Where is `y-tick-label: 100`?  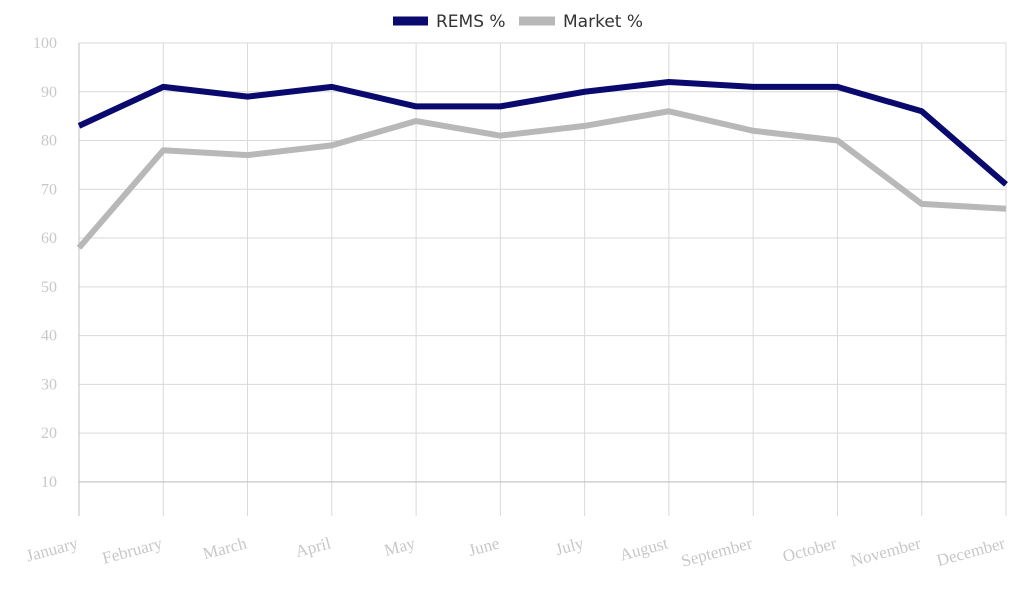 y-tick-label: 100 is located at coordinates (45, 43).